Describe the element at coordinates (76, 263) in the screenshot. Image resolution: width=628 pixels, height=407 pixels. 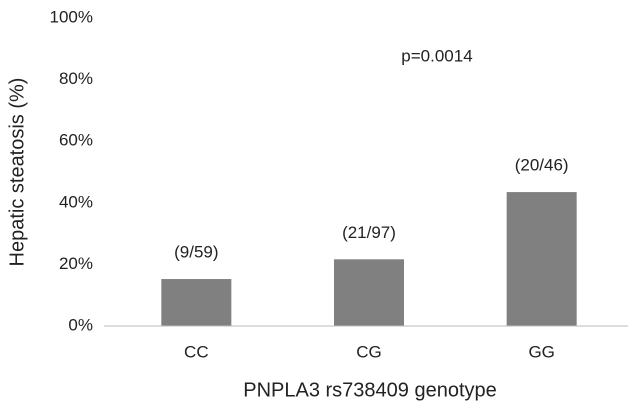
I see `y-tick-label: 20%` at that location.